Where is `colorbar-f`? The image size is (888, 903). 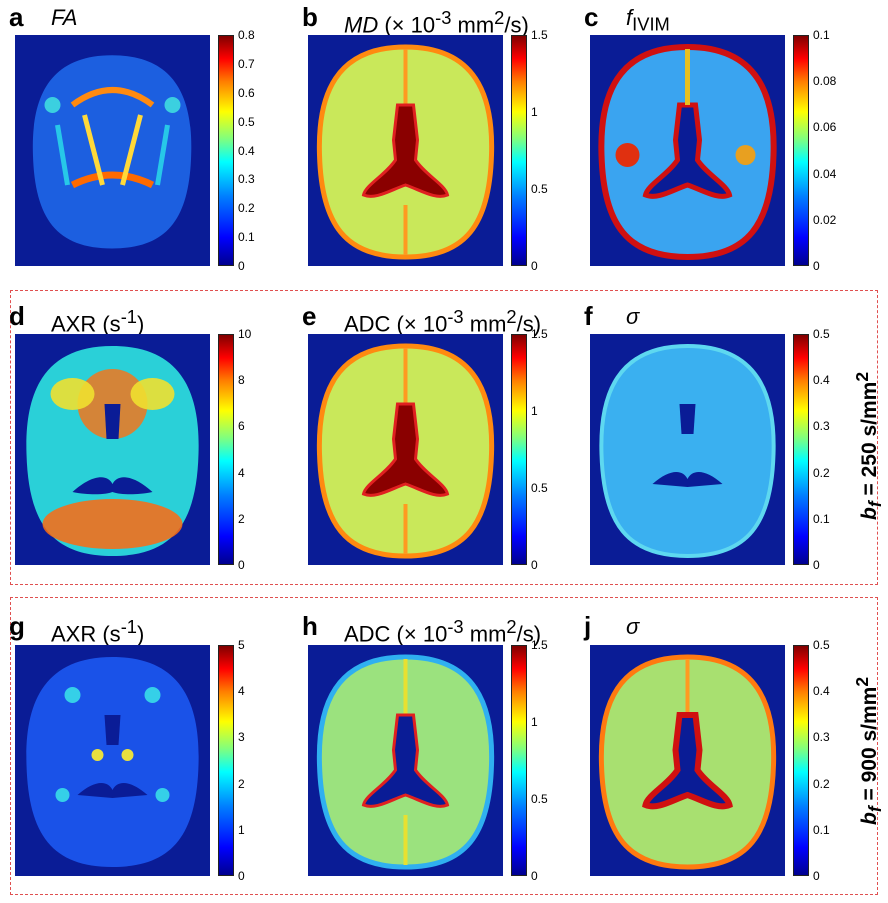
colorbar-f is located at coordinates (801, 449).